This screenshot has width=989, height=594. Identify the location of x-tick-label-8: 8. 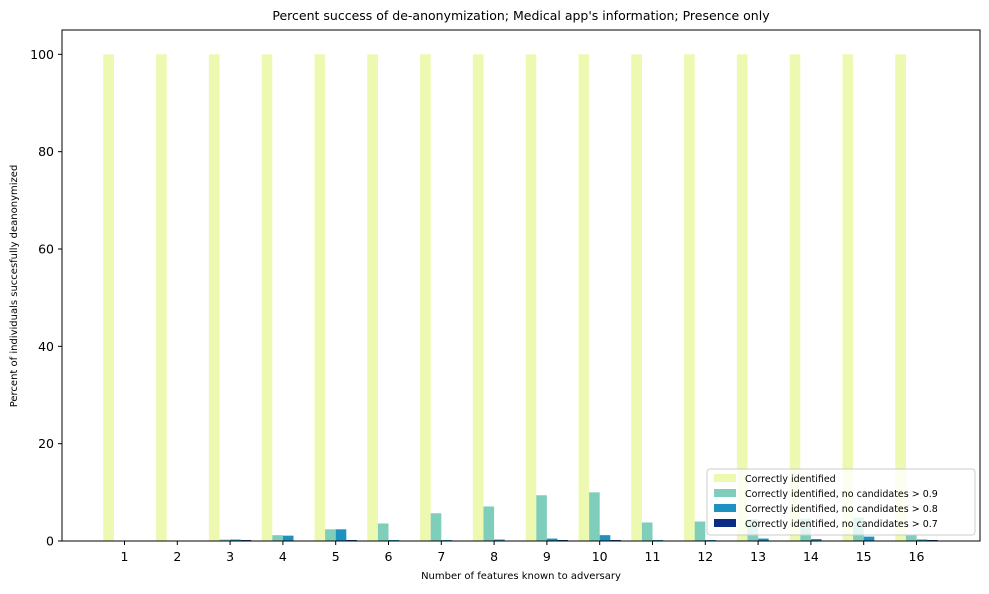
(494, 556).